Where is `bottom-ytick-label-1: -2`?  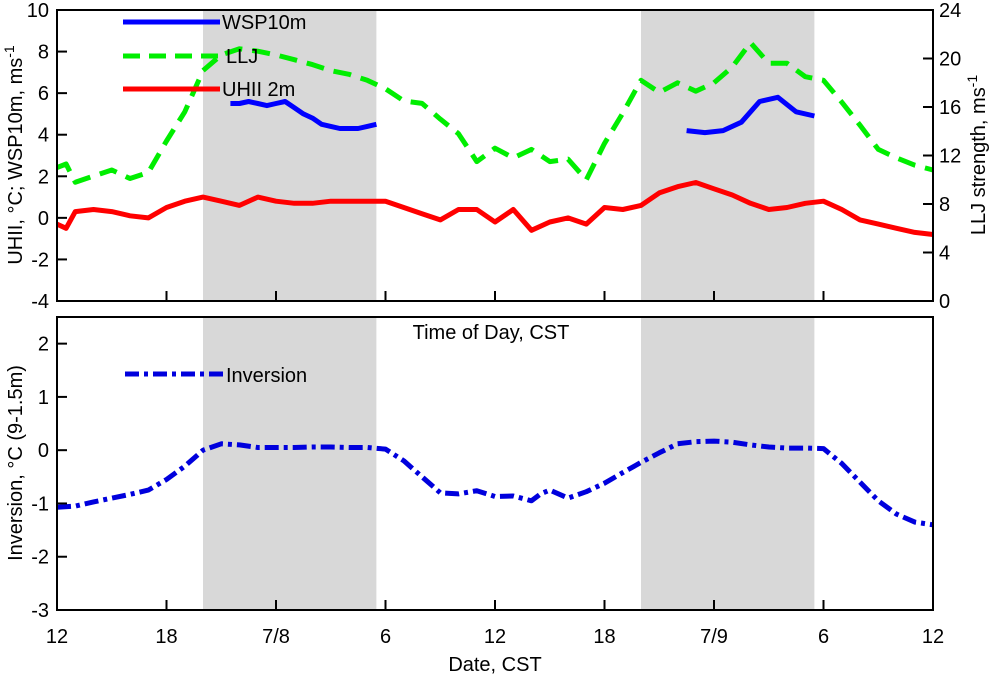
bottom-ytick-label-1: -2 is located at coordinates (40, 558).